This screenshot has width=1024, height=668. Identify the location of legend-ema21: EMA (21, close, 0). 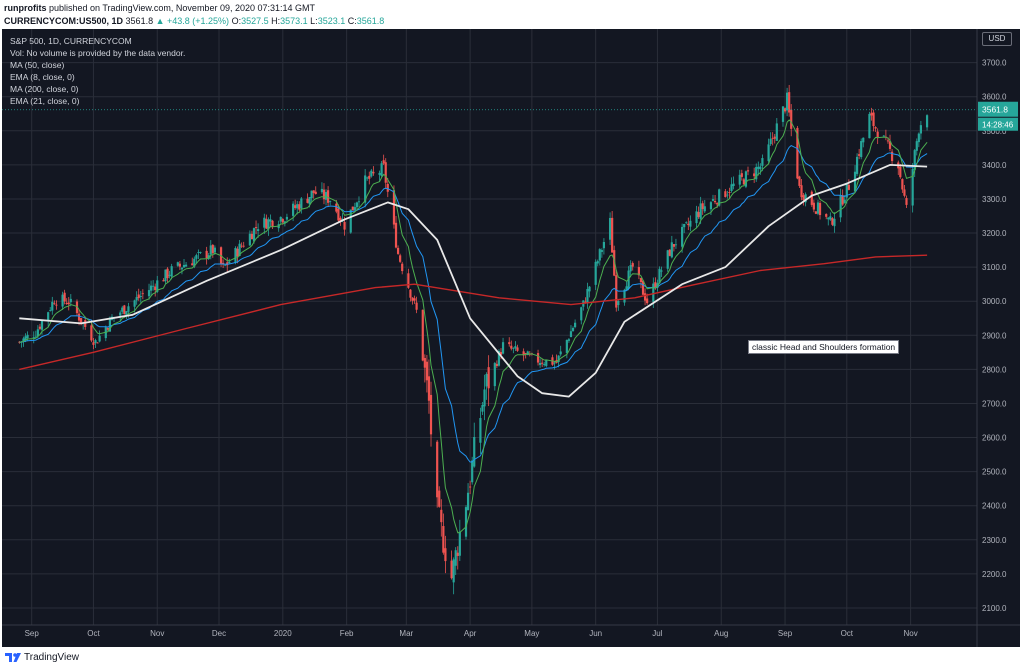
(45, 101).